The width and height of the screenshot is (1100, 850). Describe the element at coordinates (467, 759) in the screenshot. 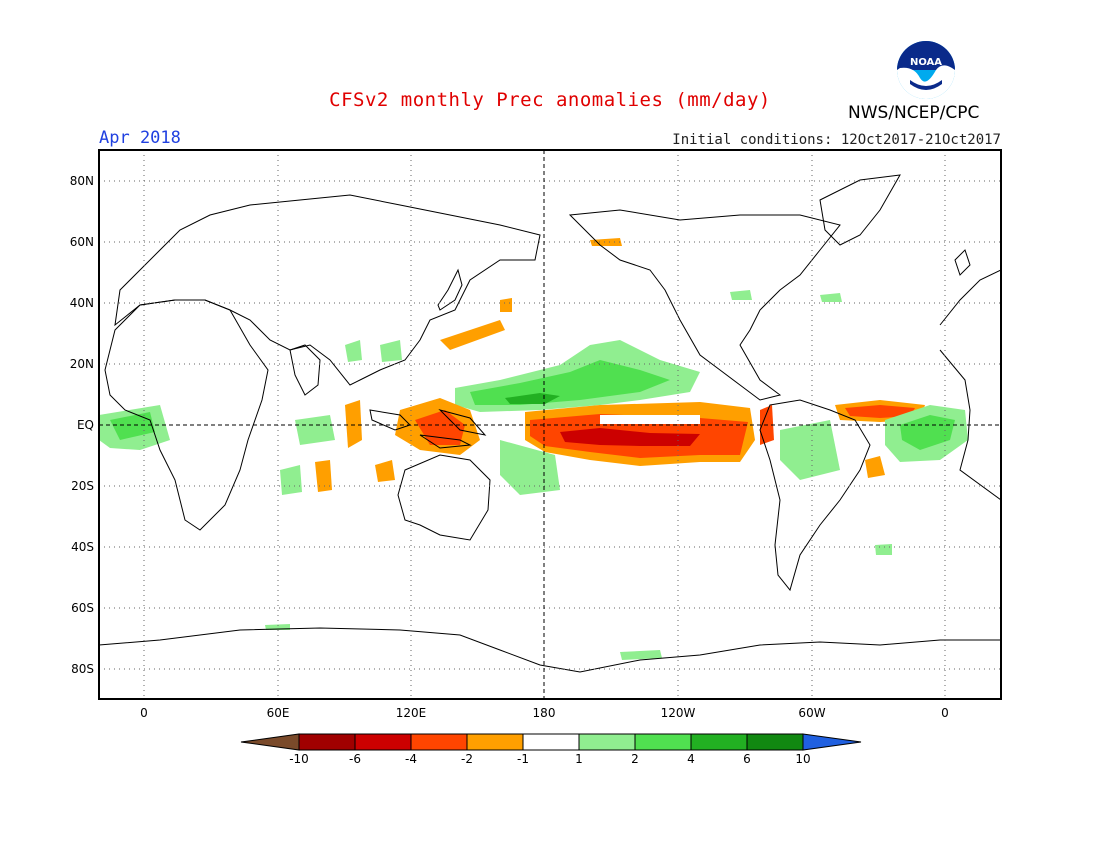

I see `colorbar-label: -2` at that location.